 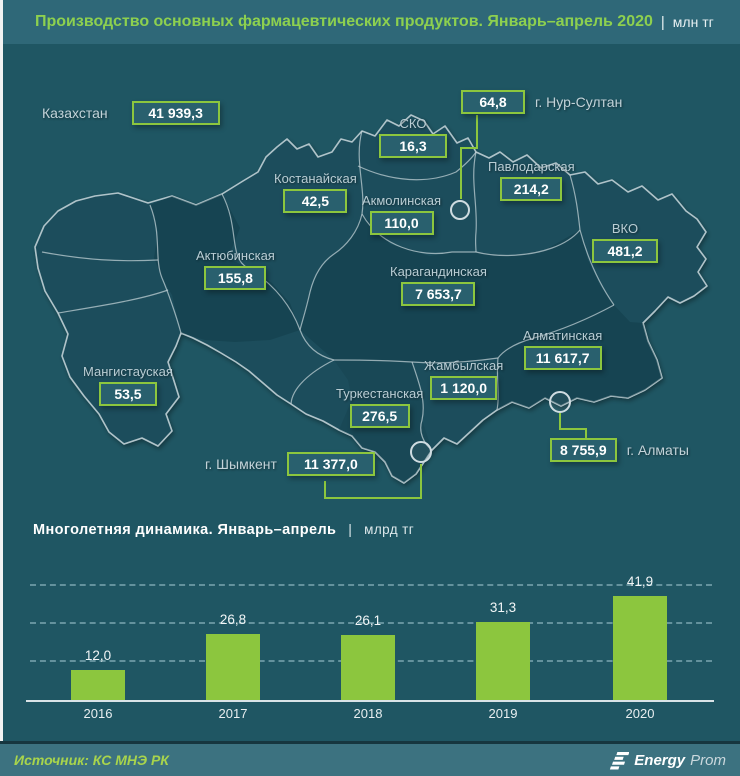 I want to click on region-turkestan: Туркестанская 276,5, so click(x=379, y=407).